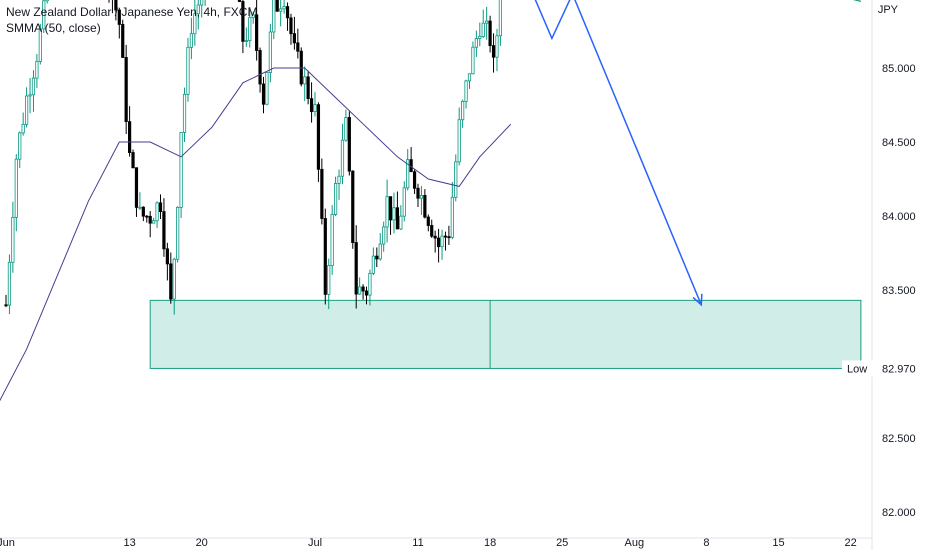 This screenshot has height=555, width=932. I want to click on y-tick-label: 83.500, so click(899, 291).